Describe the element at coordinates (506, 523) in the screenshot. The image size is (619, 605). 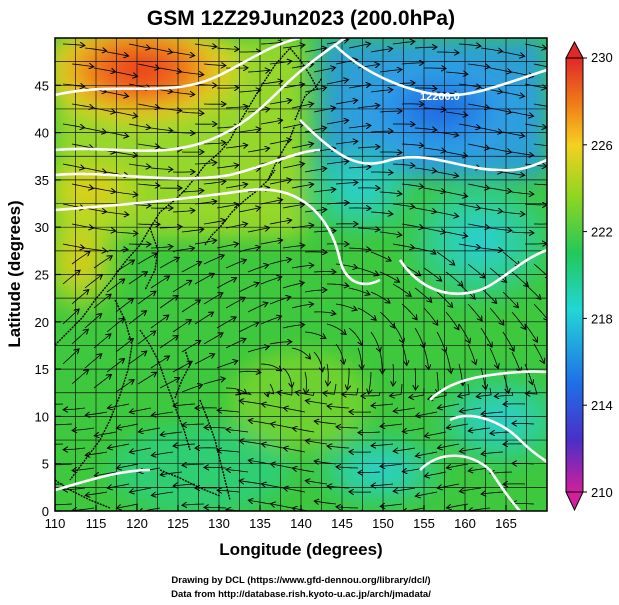
I see `x-tick-label: 165` at that location.